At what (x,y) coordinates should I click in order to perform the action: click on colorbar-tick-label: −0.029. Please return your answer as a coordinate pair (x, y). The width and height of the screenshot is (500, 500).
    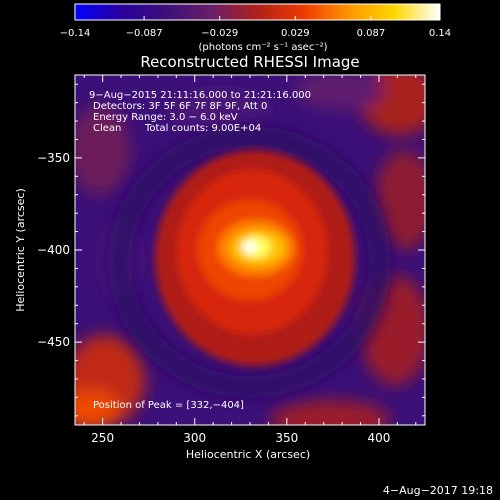
    Looking at the image, I should click on (219, 33).